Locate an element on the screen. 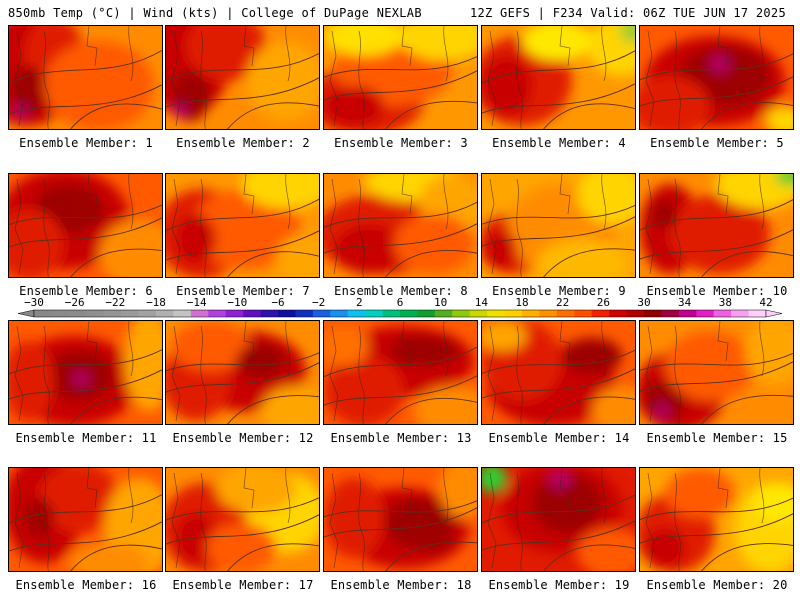  colorbar-tick-label: 10 is located at coordinates (441, 302).